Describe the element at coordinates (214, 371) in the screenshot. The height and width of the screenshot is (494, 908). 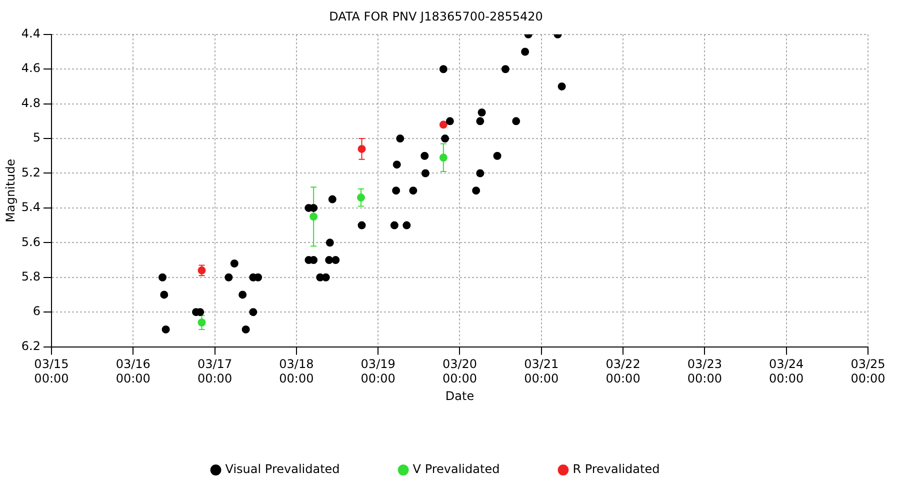
I see `x-tick-label: 03/17 00:00` at that location.